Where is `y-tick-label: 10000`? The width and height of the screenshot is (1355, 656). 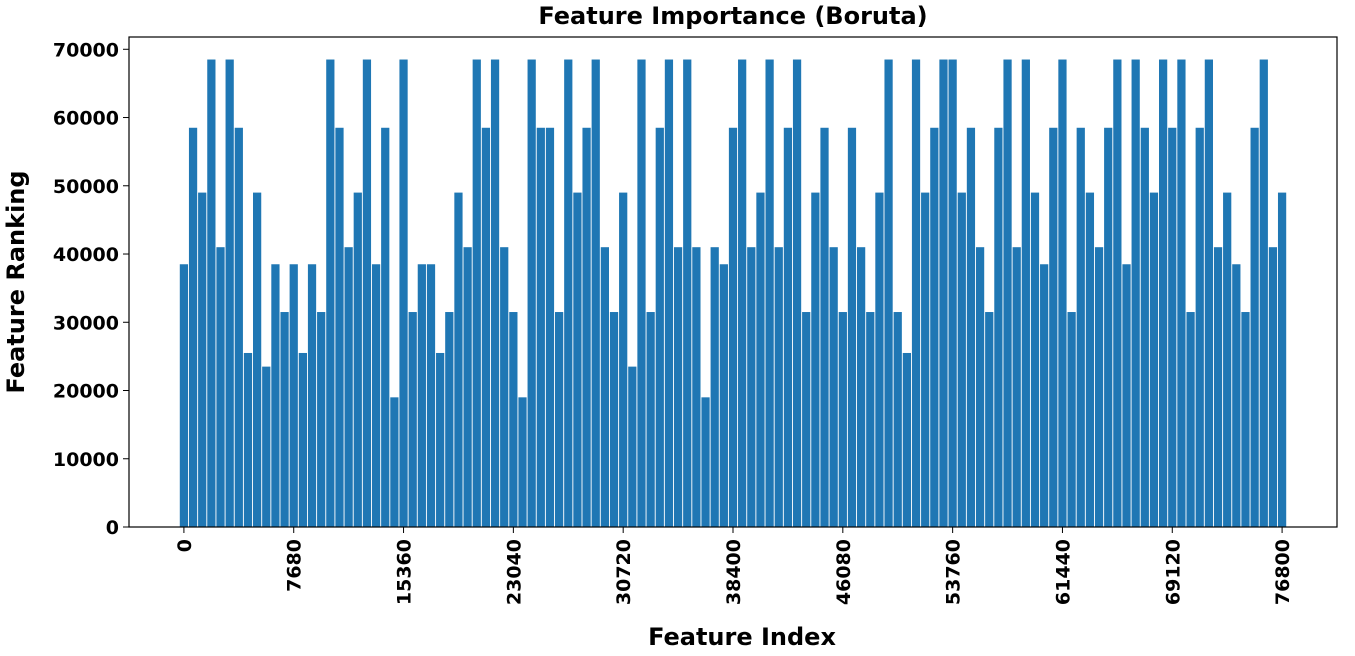 y-tick-label: 10000 is located at coordinates (86, 460).